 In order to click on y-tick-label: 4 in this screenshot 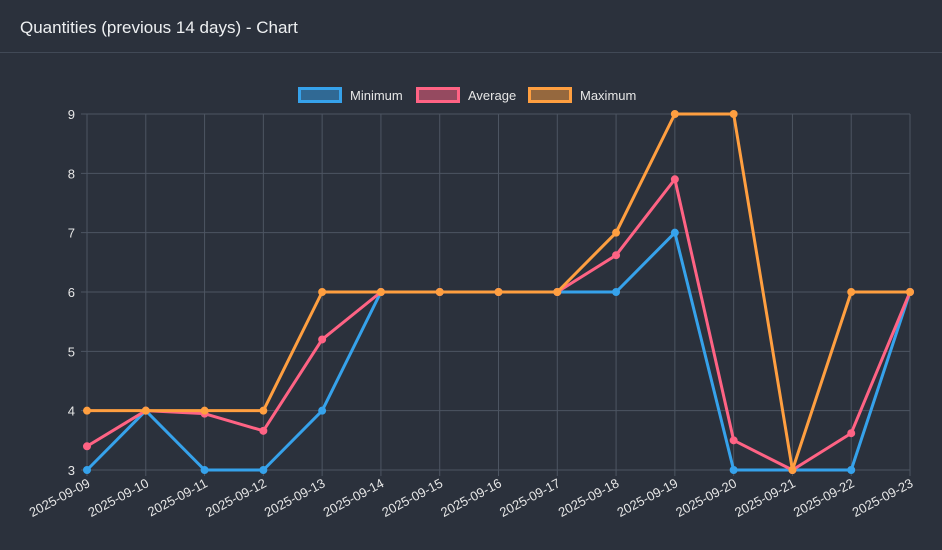, I will do `click(71, 411)`.